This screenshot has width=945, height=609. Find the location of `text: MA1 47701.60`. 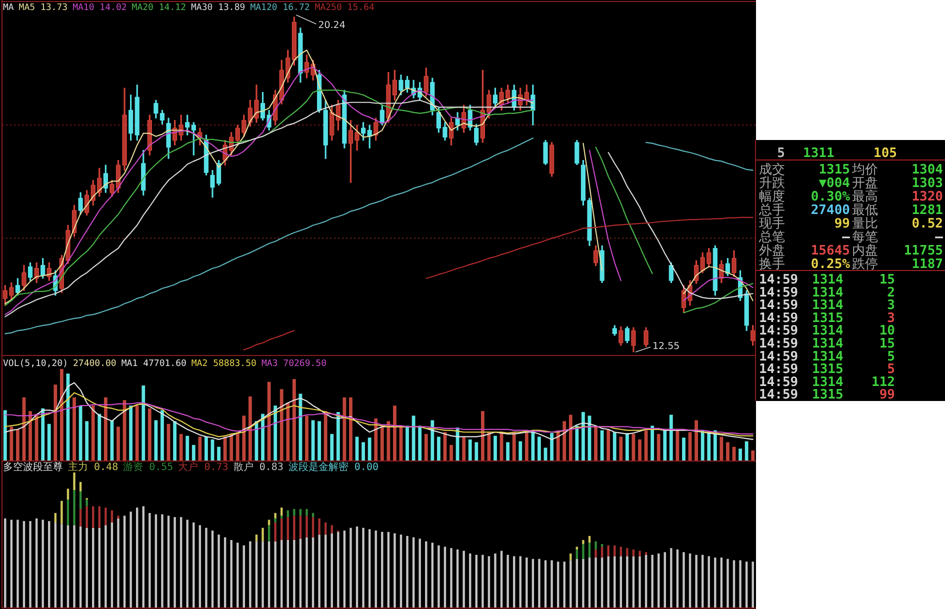

text: MA1 47701.60 is located at coordinates (153, 364).